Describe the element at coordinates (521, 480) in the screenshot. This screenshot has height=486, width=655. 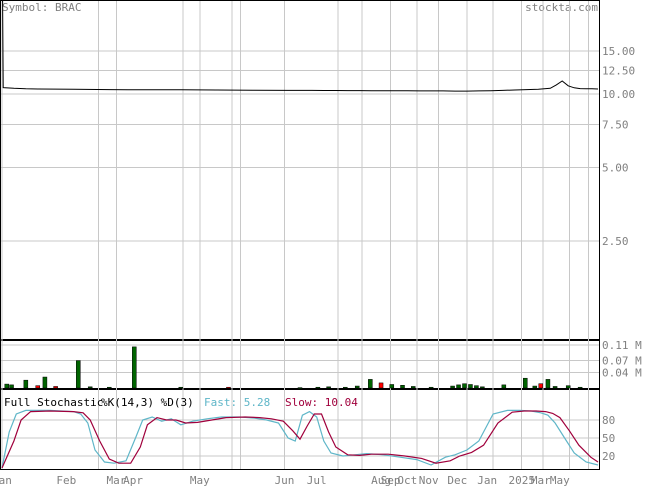
I see `x-tick-label: 2025` at that location.